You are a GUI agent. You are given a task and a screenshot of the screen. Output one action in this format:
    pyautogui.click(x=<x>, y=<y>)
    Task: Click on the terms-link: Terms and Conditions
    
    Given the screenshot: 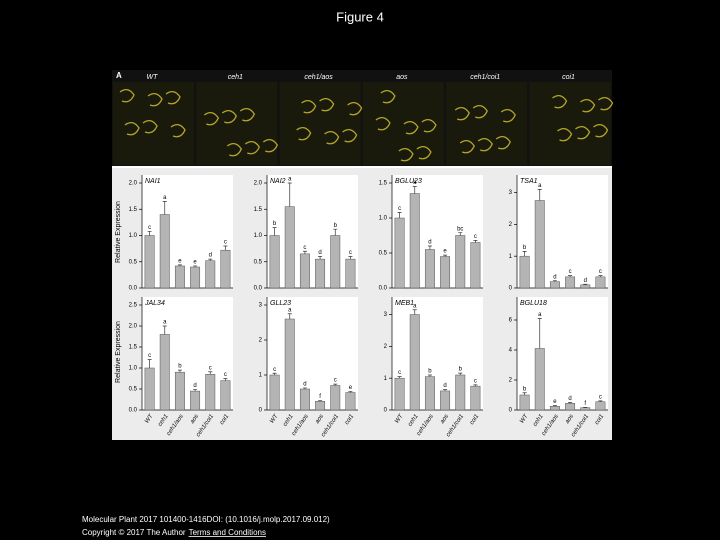 What is the action you would take?
    pyautogui.click(x=227, y=532)
    